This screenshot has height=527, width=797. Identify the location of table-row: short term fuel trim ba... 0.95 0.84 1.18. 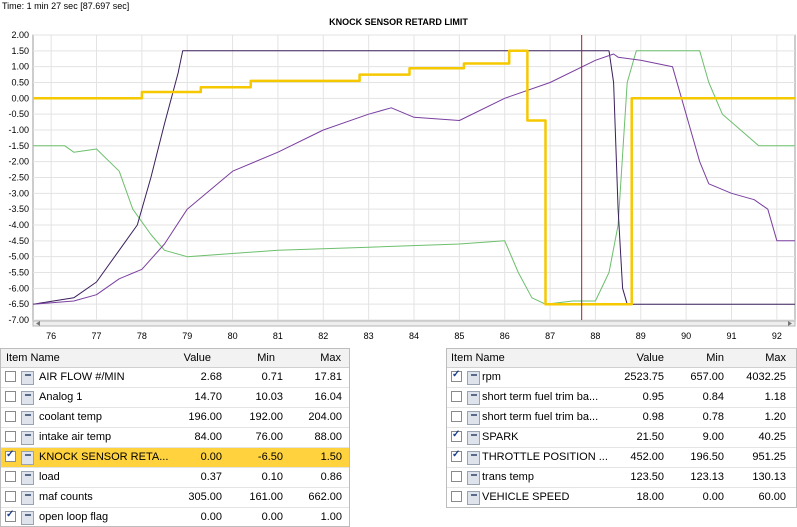
(621, 398).